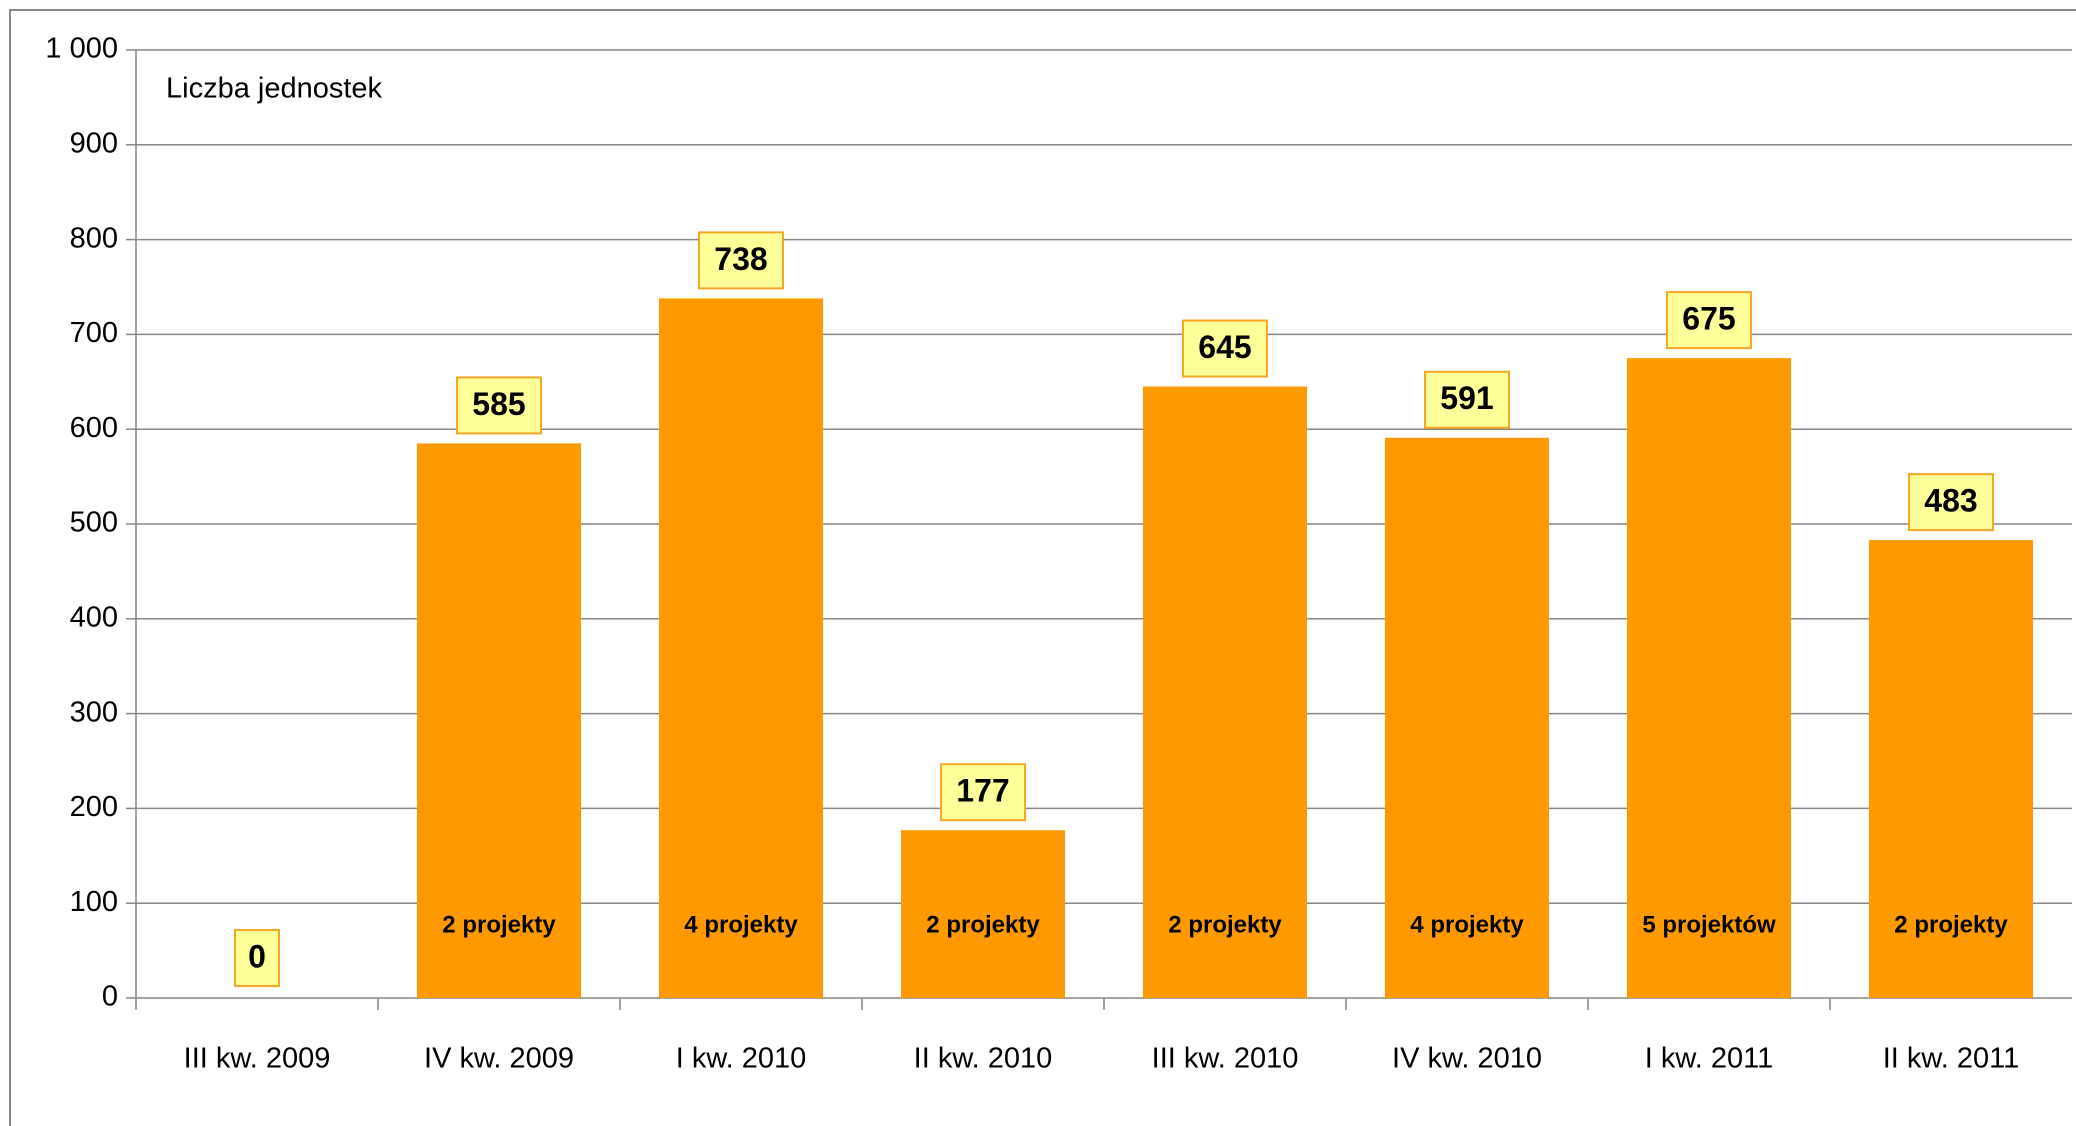 This screenshot has width=2076, height=1126. I want to click on data-label: 585, so click(498, 404).